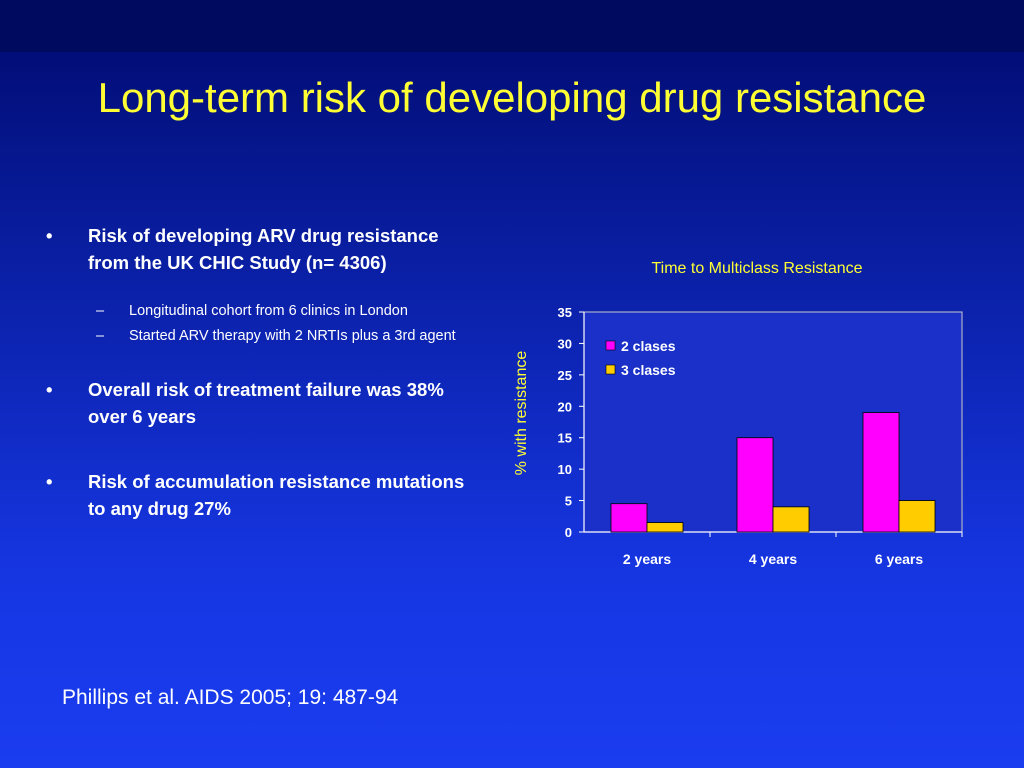 Image resolution: width=1024 pixels, height=768 pixels. What do you see at coordinates (648, 346) in the screenshot?
I see `legend-label: 2 clases` at bounding box center [648, 346].